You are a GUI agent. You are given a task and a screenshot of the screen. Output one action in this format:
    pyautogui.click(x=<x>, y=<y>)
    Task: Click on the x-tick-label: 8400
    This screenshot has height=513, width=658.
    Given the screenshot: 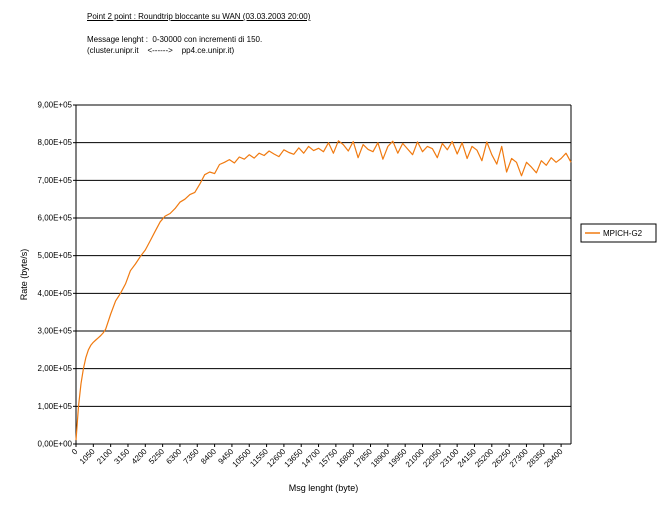 What is the action you would take?
    pyautogui.click(x=208, y=456)
    